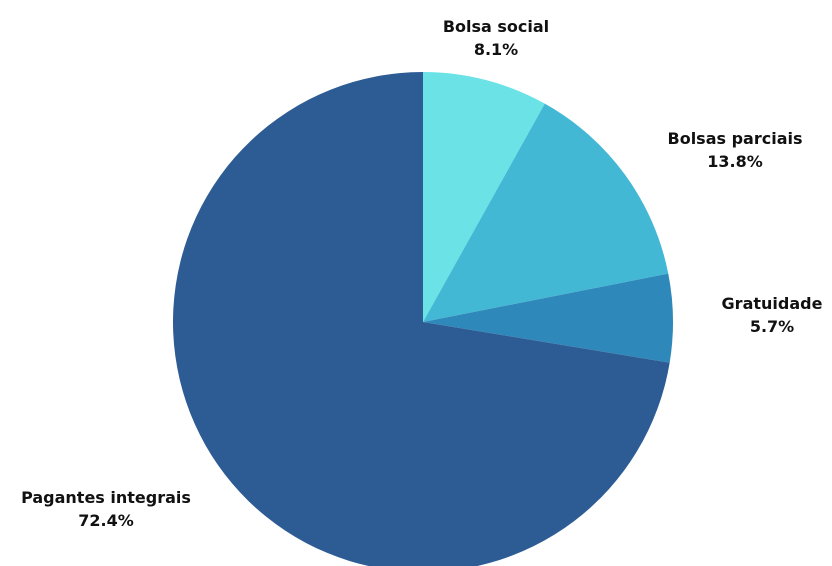 This screenshot has height=566, width=832. I want to click on slice-value-label-0: 8.1%, so click(496, 49).